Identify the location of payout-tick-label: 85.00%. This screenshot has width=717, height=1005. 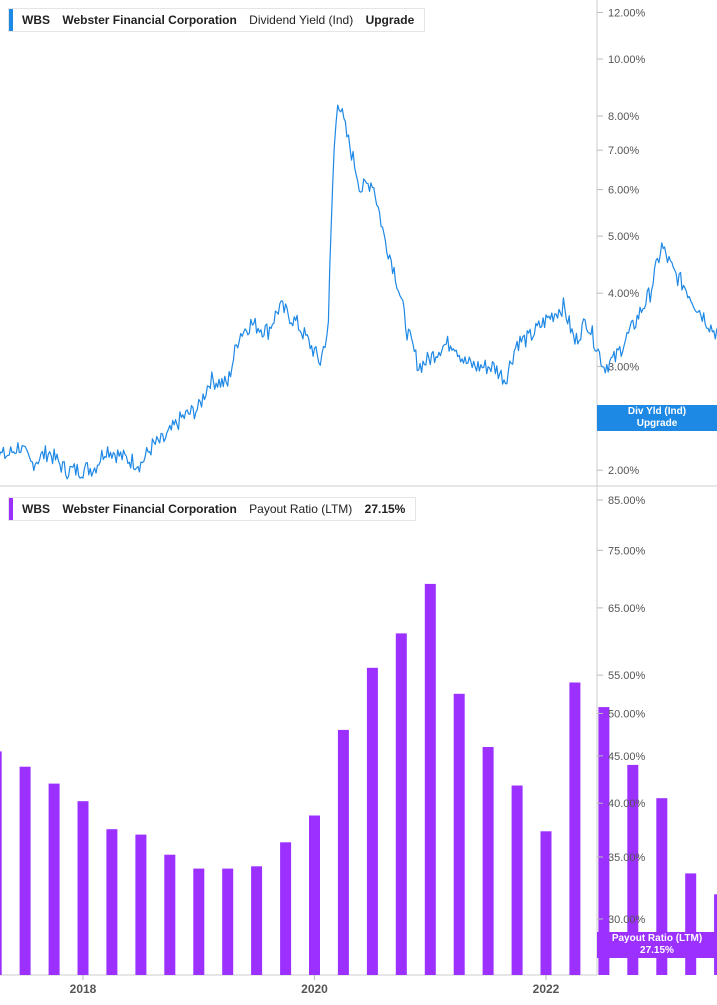
(627, 501).